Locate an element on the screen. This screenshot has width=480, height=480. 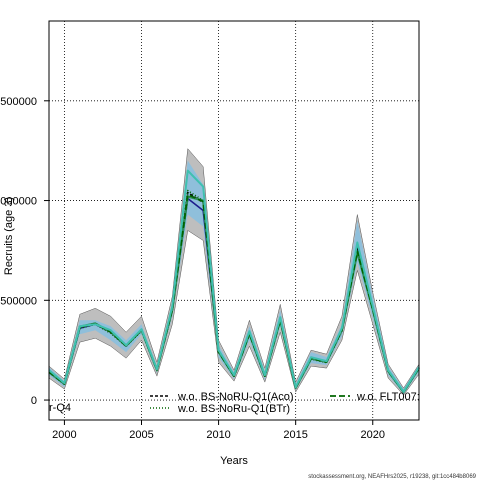
x-tick-label: 2015 is located at coordinates (295, 435).